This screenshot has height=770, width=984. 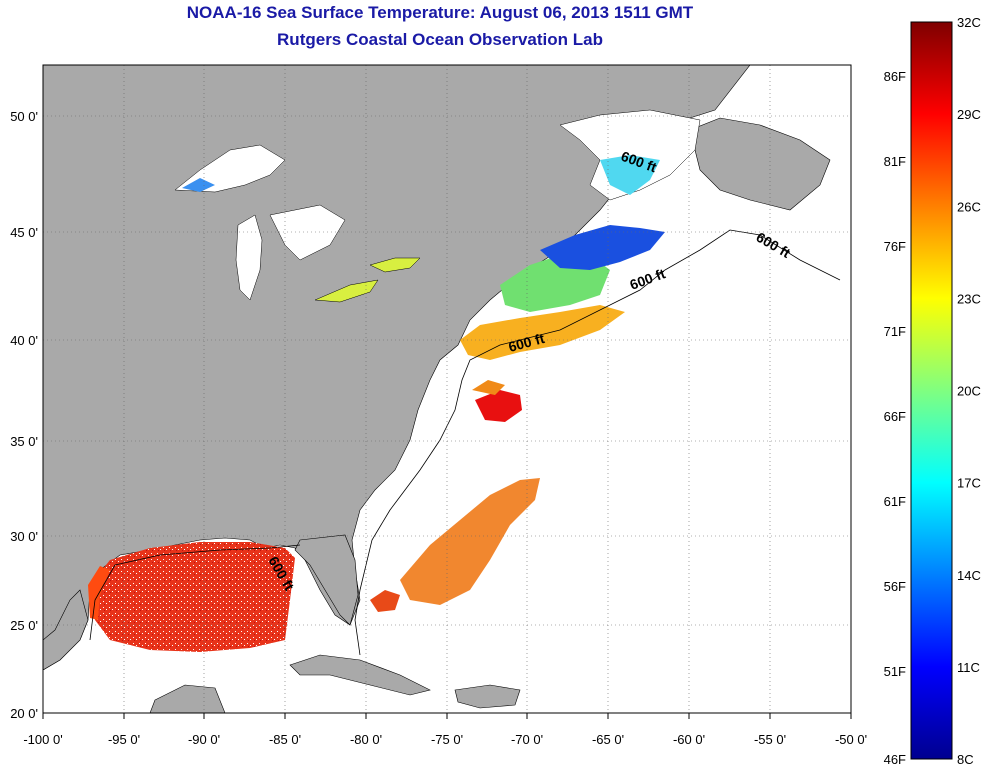 What do you see at coordinates (969, 298) in the screenshot?
I see `colorbar-celsius-label: 23C` at bounding box center [969, 298].